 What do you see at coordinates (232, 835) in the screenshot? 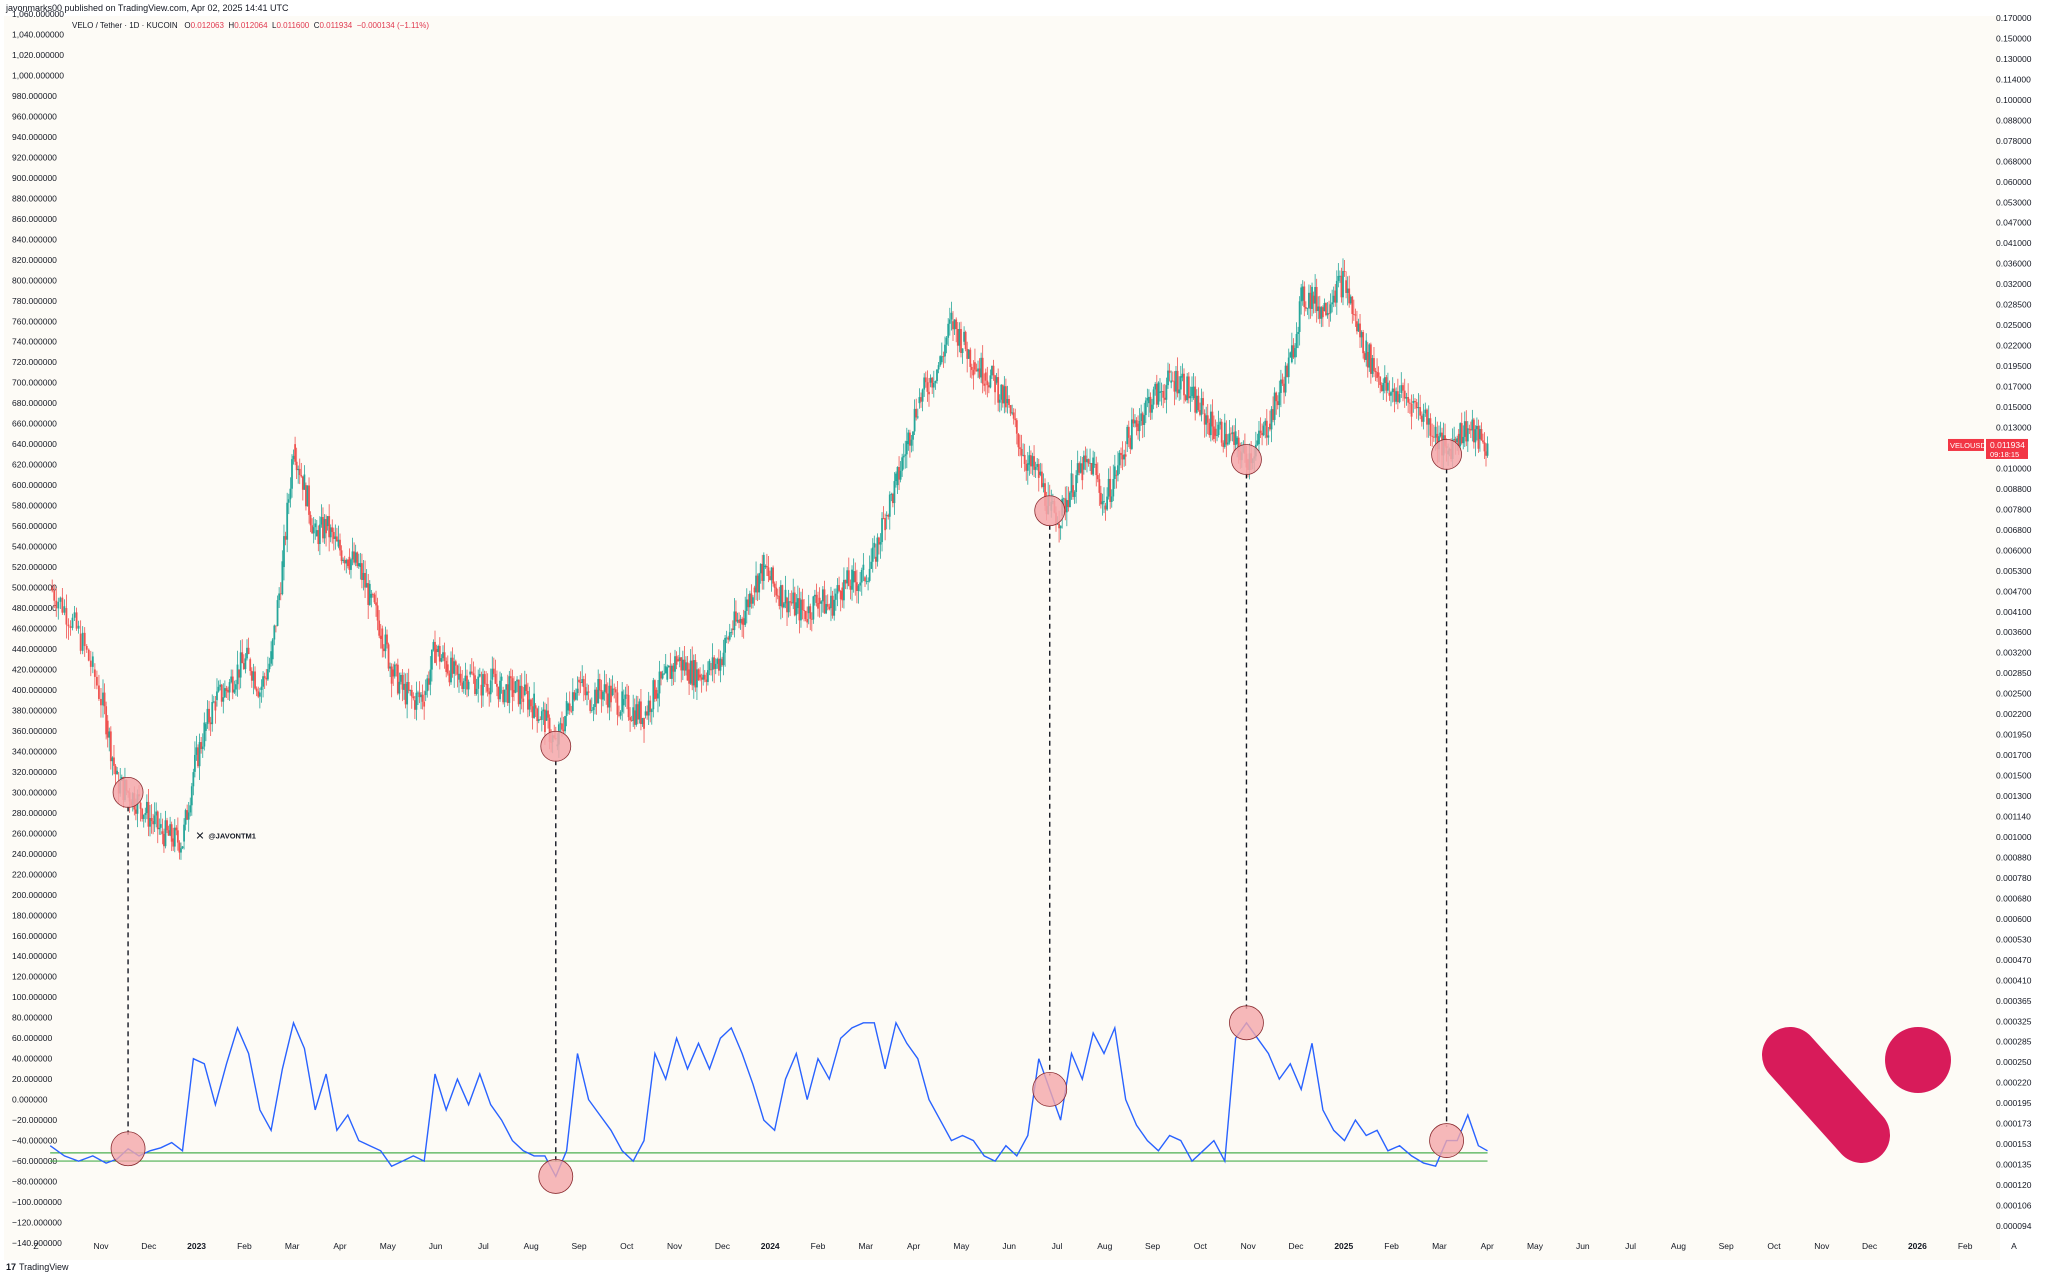
I see `watermark-handle: @JAVONTM1` at bounding box center [232, 835].